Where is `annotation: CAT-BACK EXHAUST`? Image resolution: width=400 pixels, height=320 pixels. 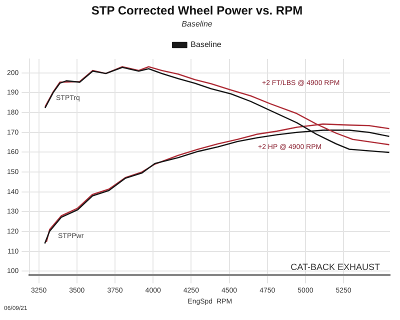 annotation: CAT-BACK EXHAUST is located at coordinates (335, 267).